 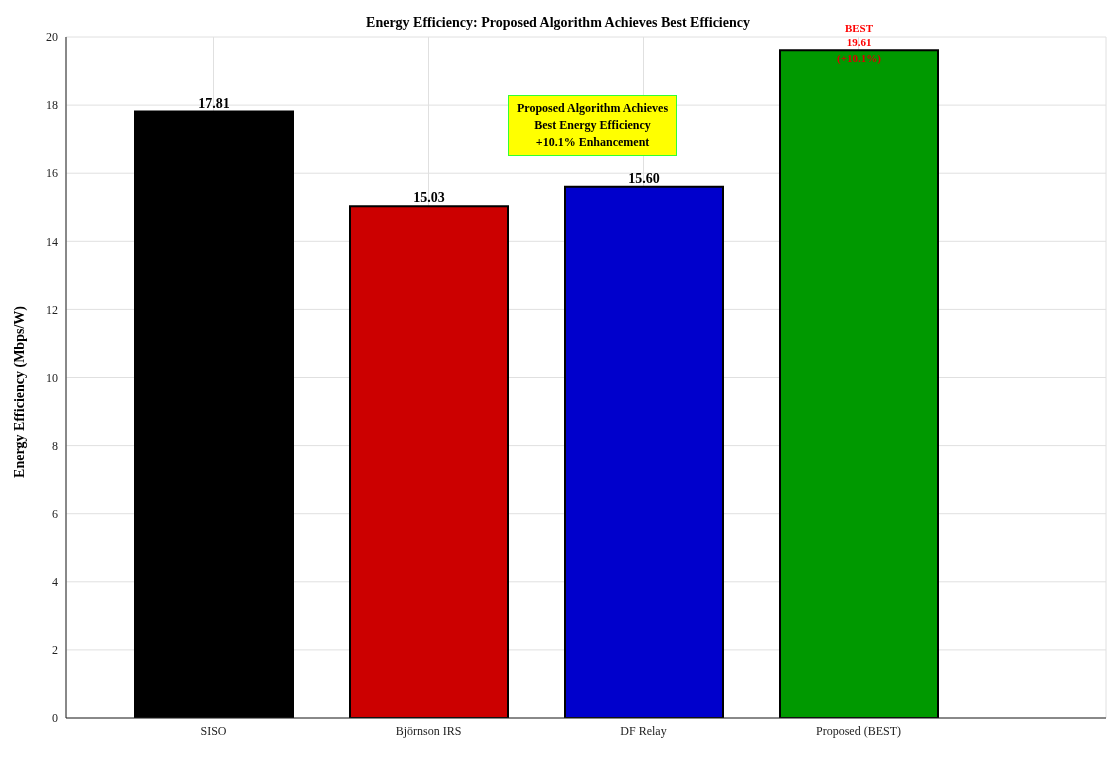 What do you see at coordinates (859, 42) in the screenshot?
I see `data-label: 19.61` at bounding box center [859, 42].